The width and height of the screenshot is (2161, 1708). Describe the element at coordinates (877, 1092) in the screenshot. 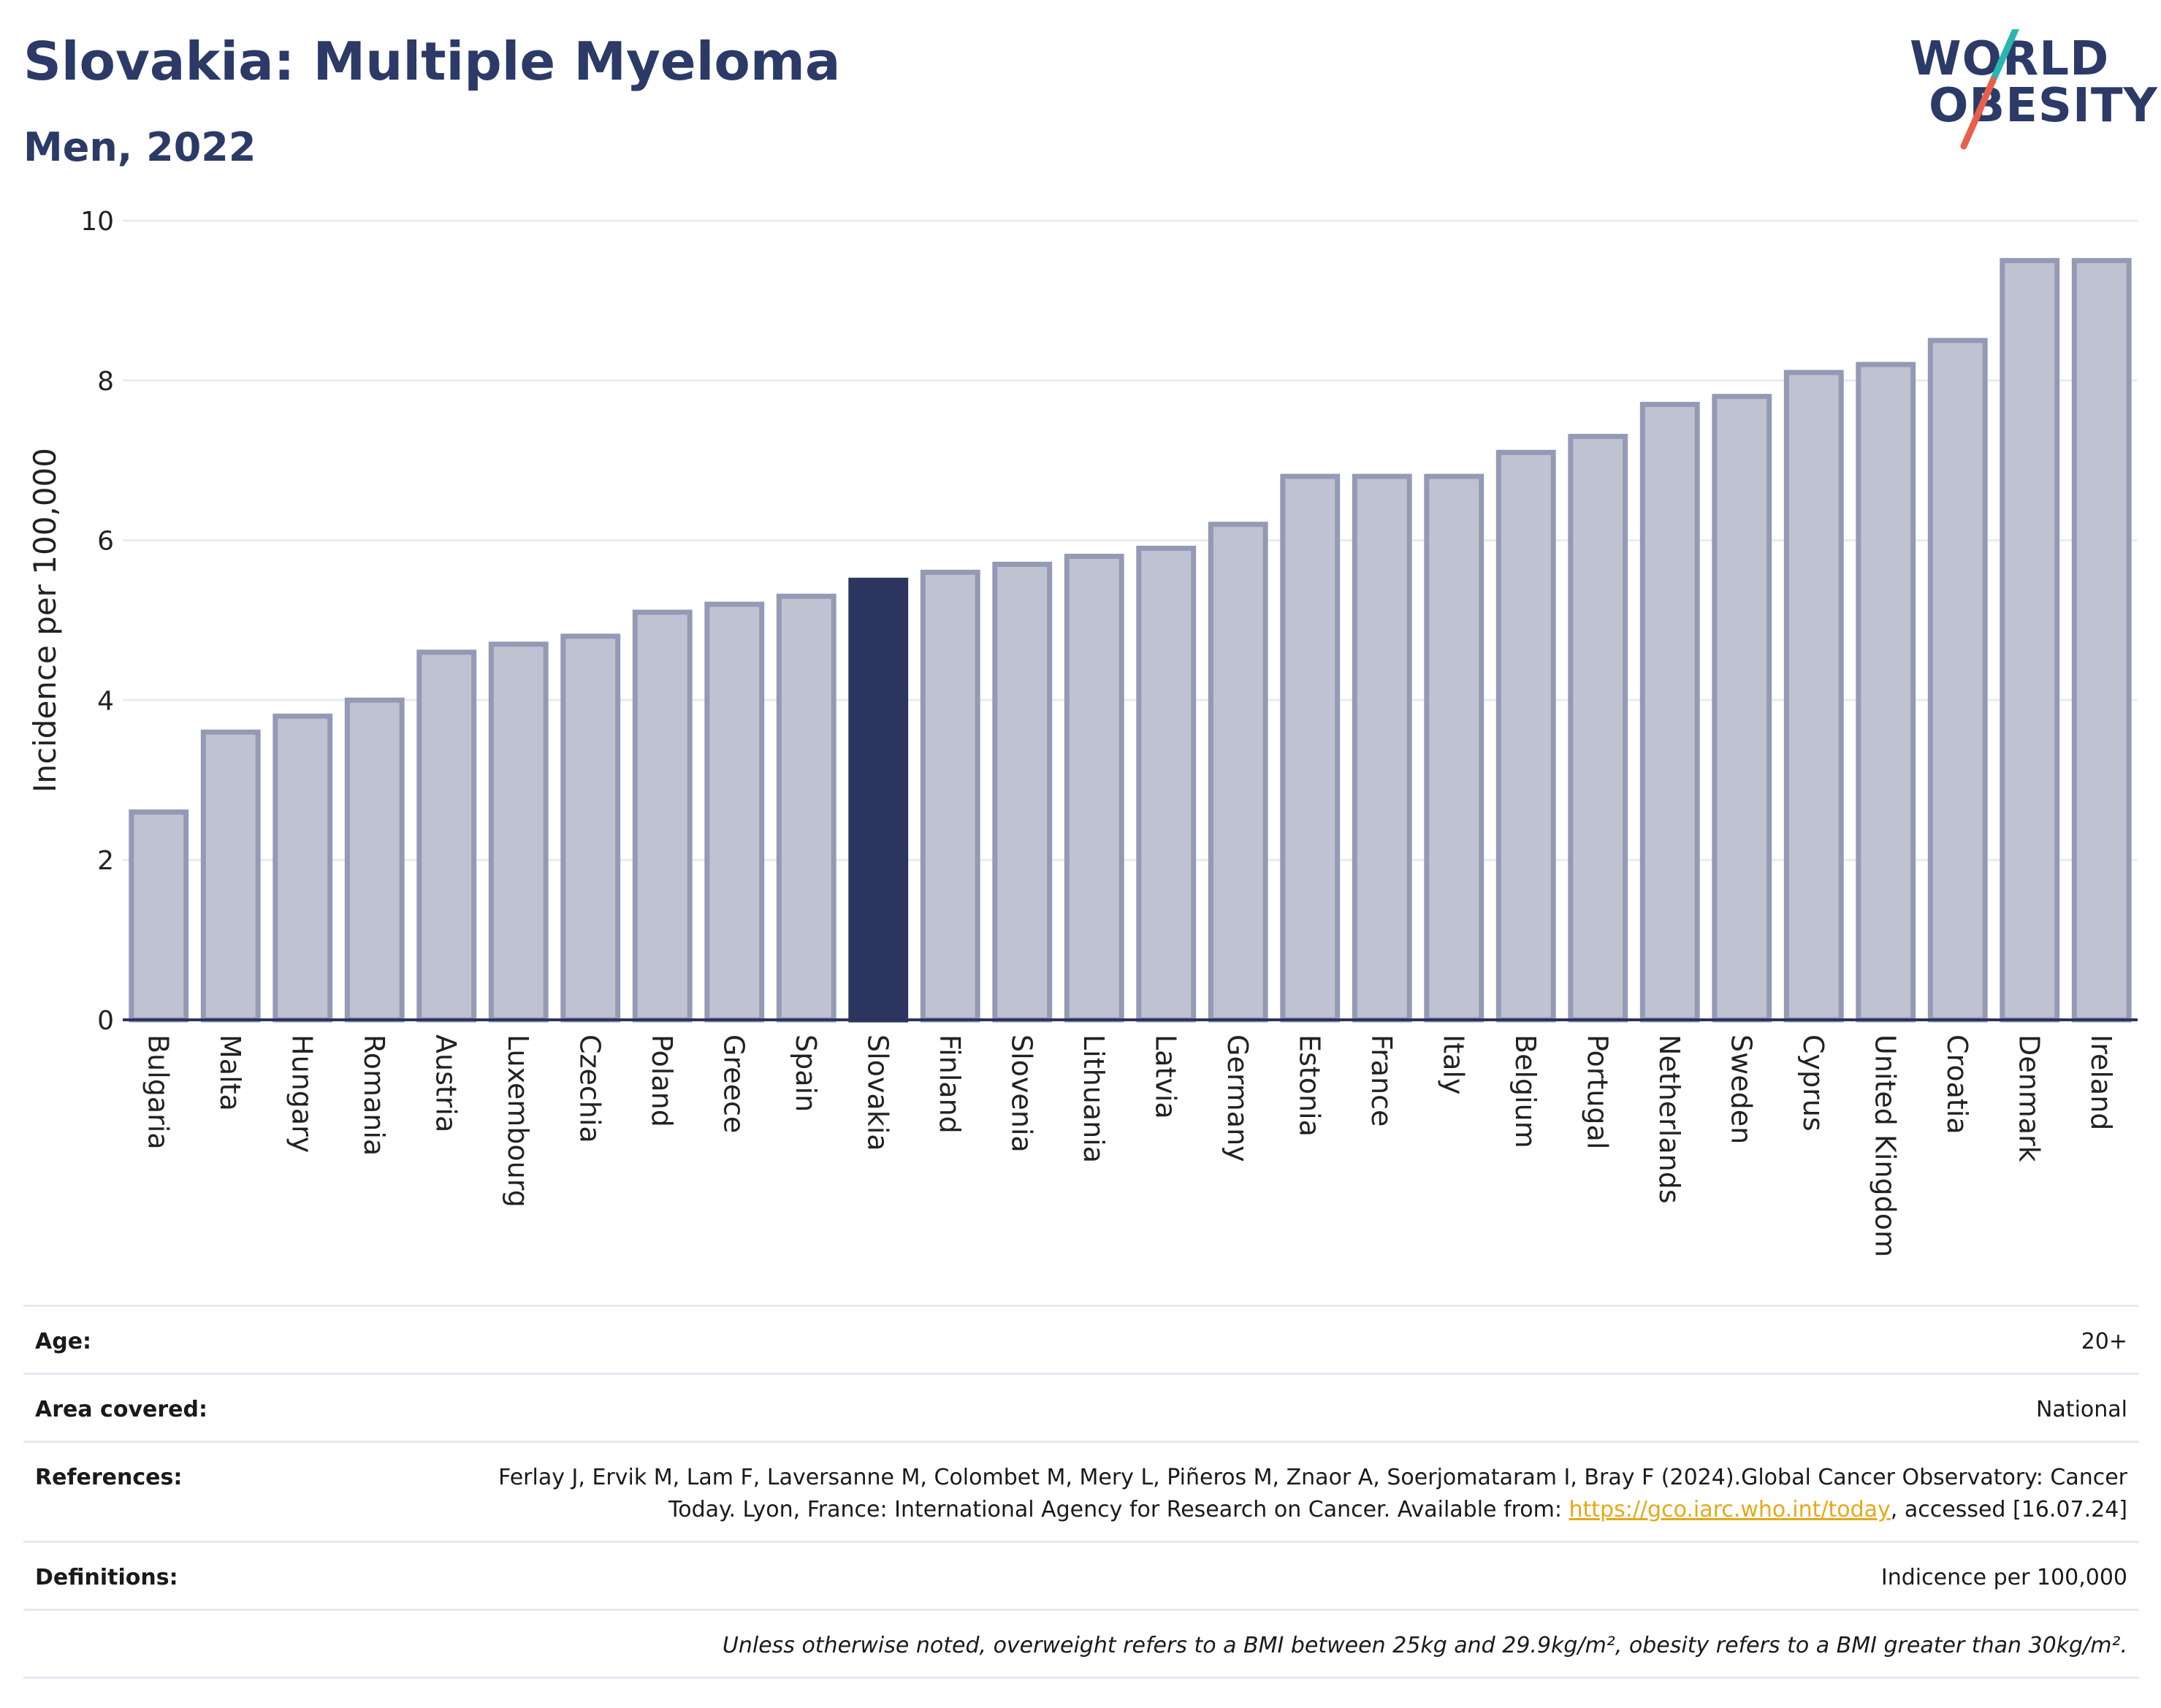

I see `x-tick-label: Slovakia` at that location.